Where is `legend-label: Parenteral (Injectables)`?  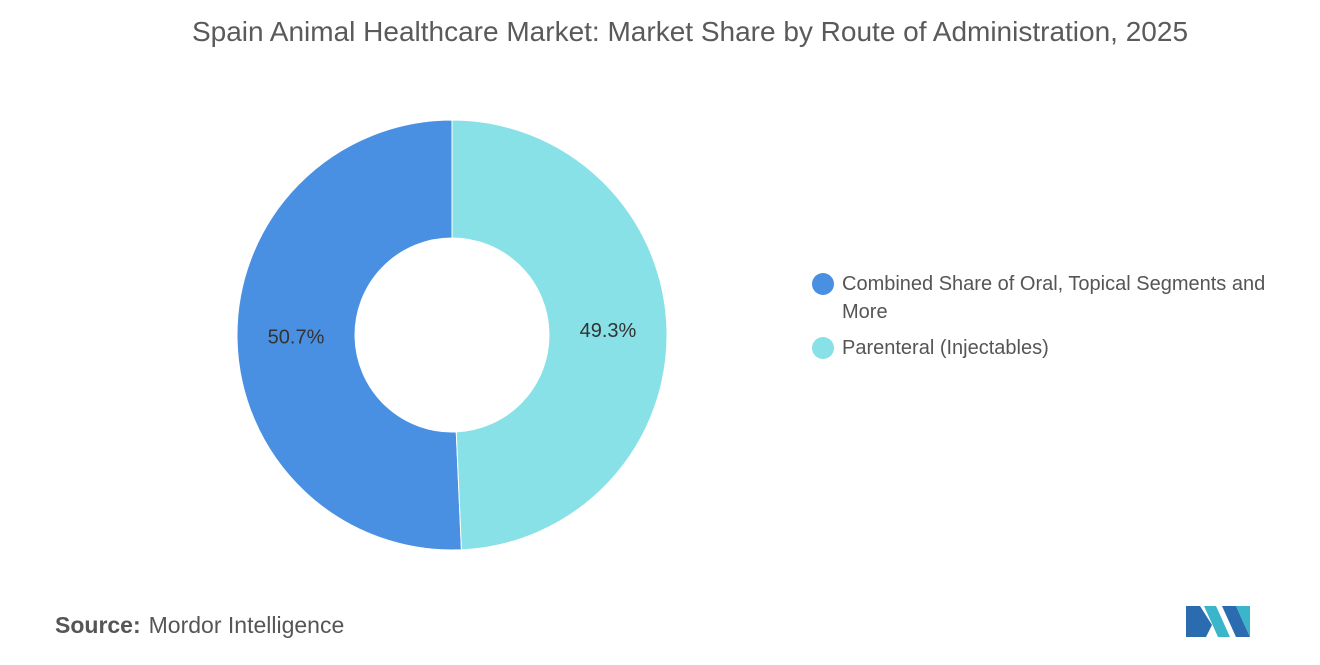
legend-label: Parenteral (Injectables) is located at coordinates (945, 348).